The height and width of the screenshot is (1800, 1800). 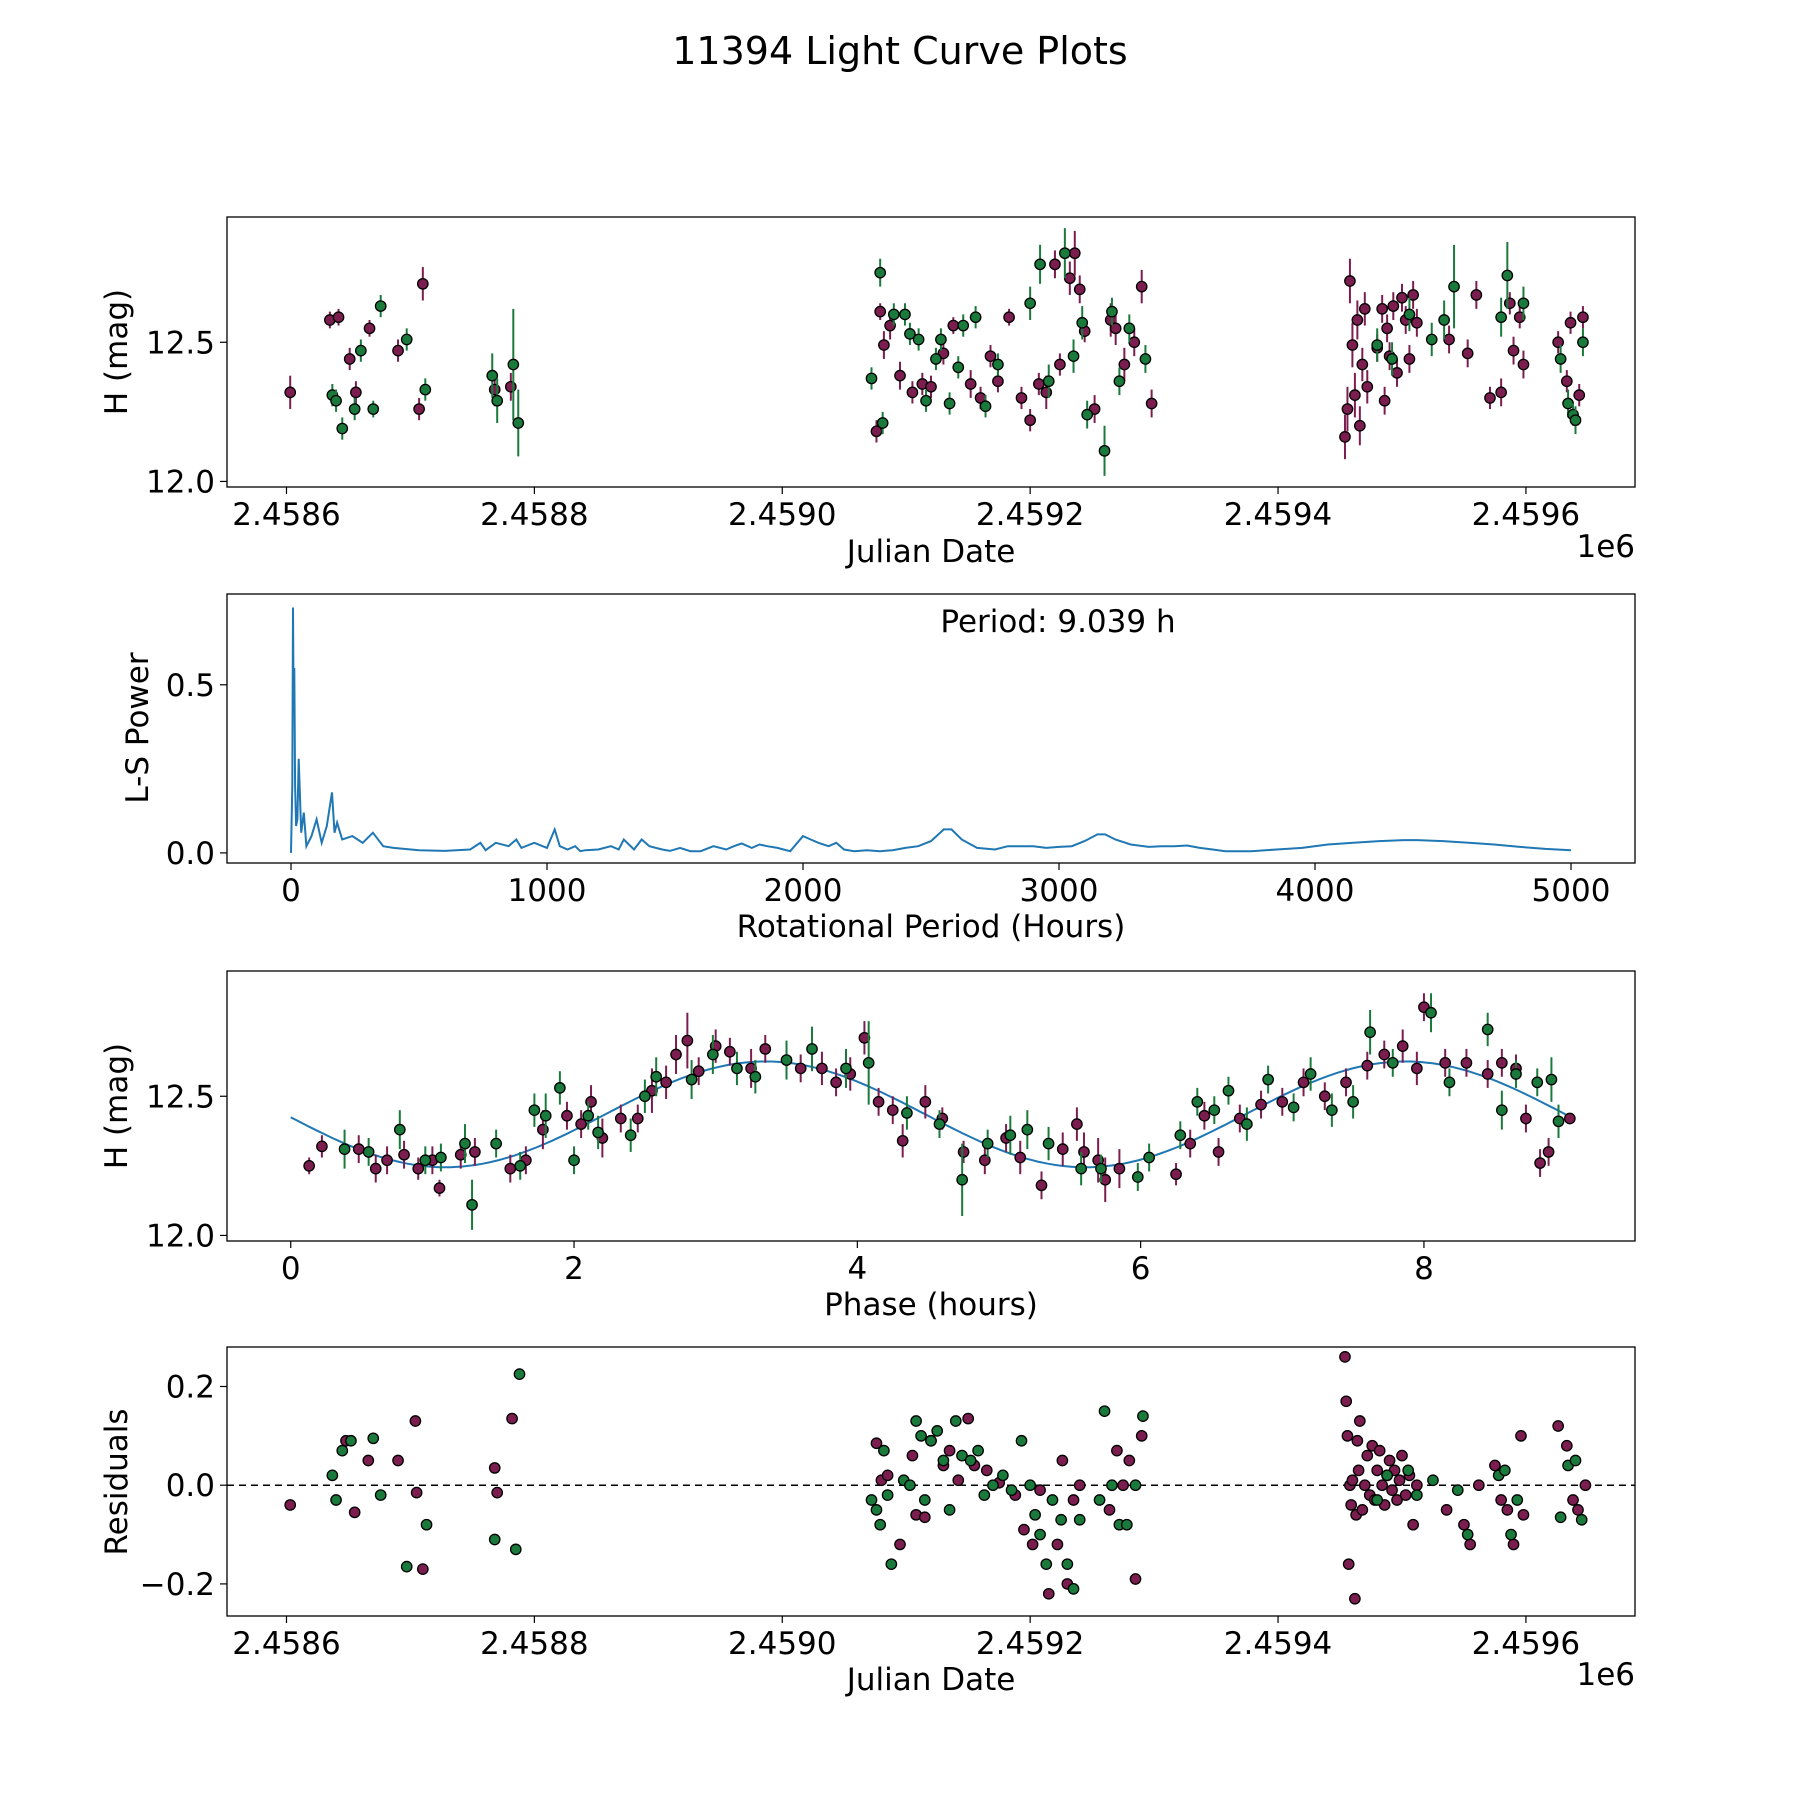 I want to click on lightcurve-axes-frame, so click(x=931, y=352).